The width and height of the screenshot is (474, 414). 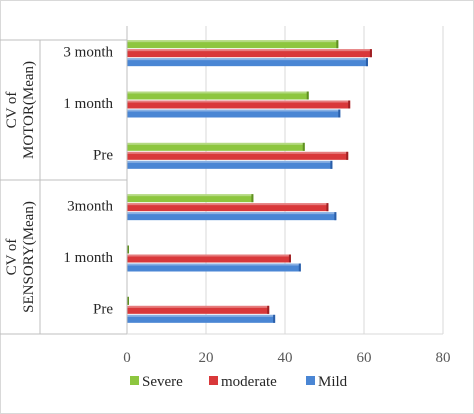 I want to click on legend-label: Severe, so click(x=162, y=382).